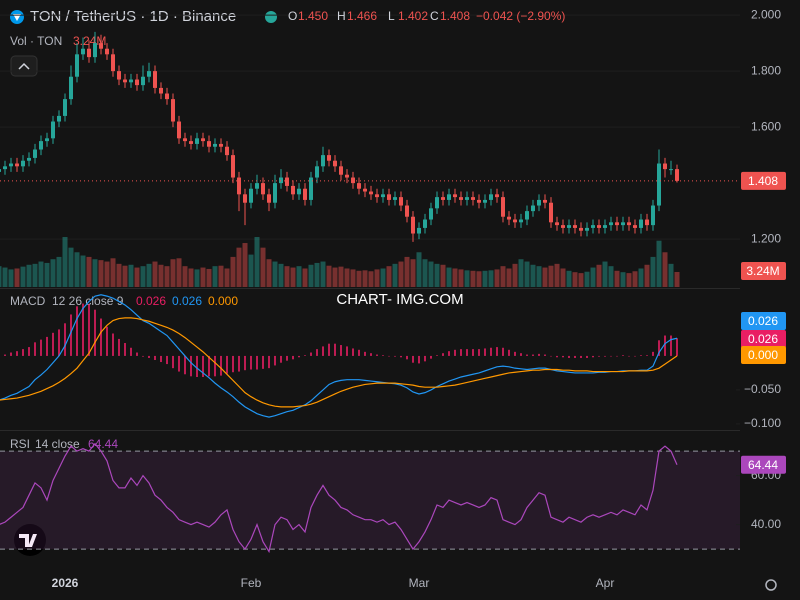 This screenshot has height=600, width=800. I want to click on status-dot, so click(271, 17).